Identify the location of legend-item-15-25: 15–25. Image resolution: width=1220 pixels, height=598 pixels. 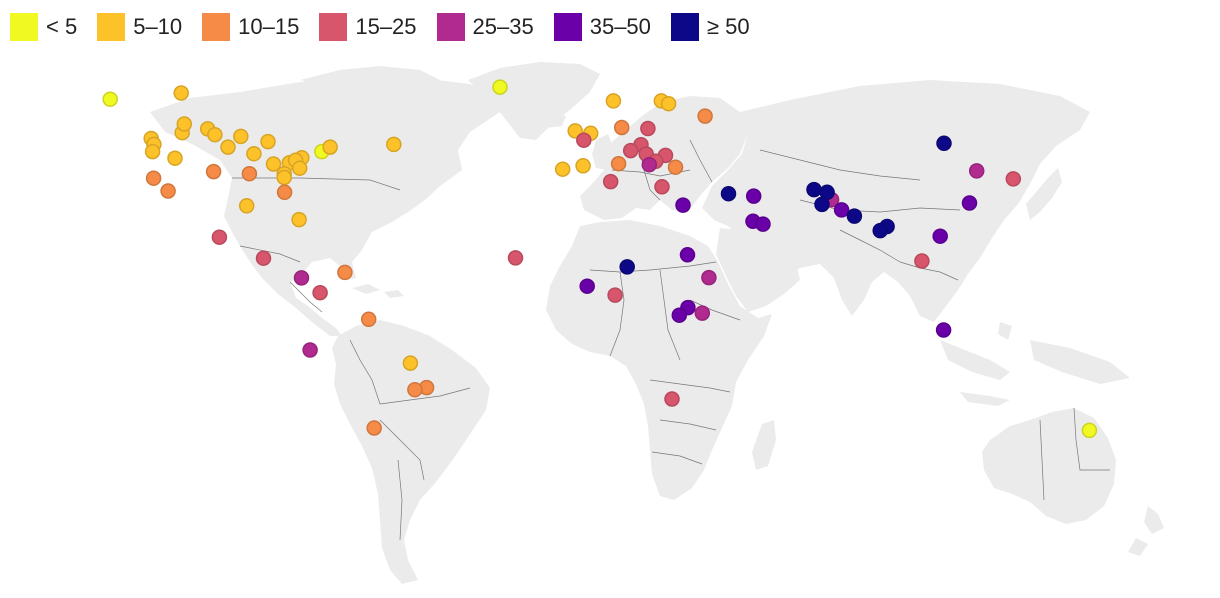
(368, 27).